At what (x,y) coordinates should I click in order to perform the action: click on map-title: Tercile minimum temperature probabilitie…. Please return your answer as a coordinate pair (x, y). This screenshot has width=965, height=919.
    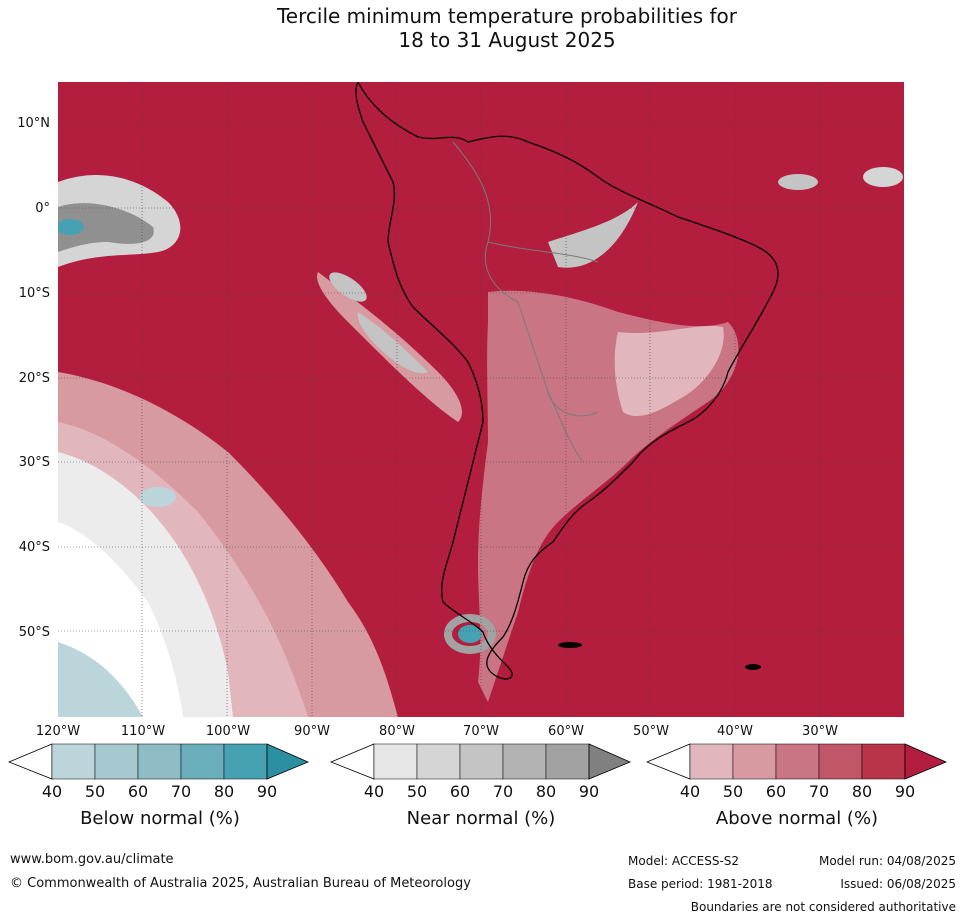
    Looking at the image, I should click on (482, 28).